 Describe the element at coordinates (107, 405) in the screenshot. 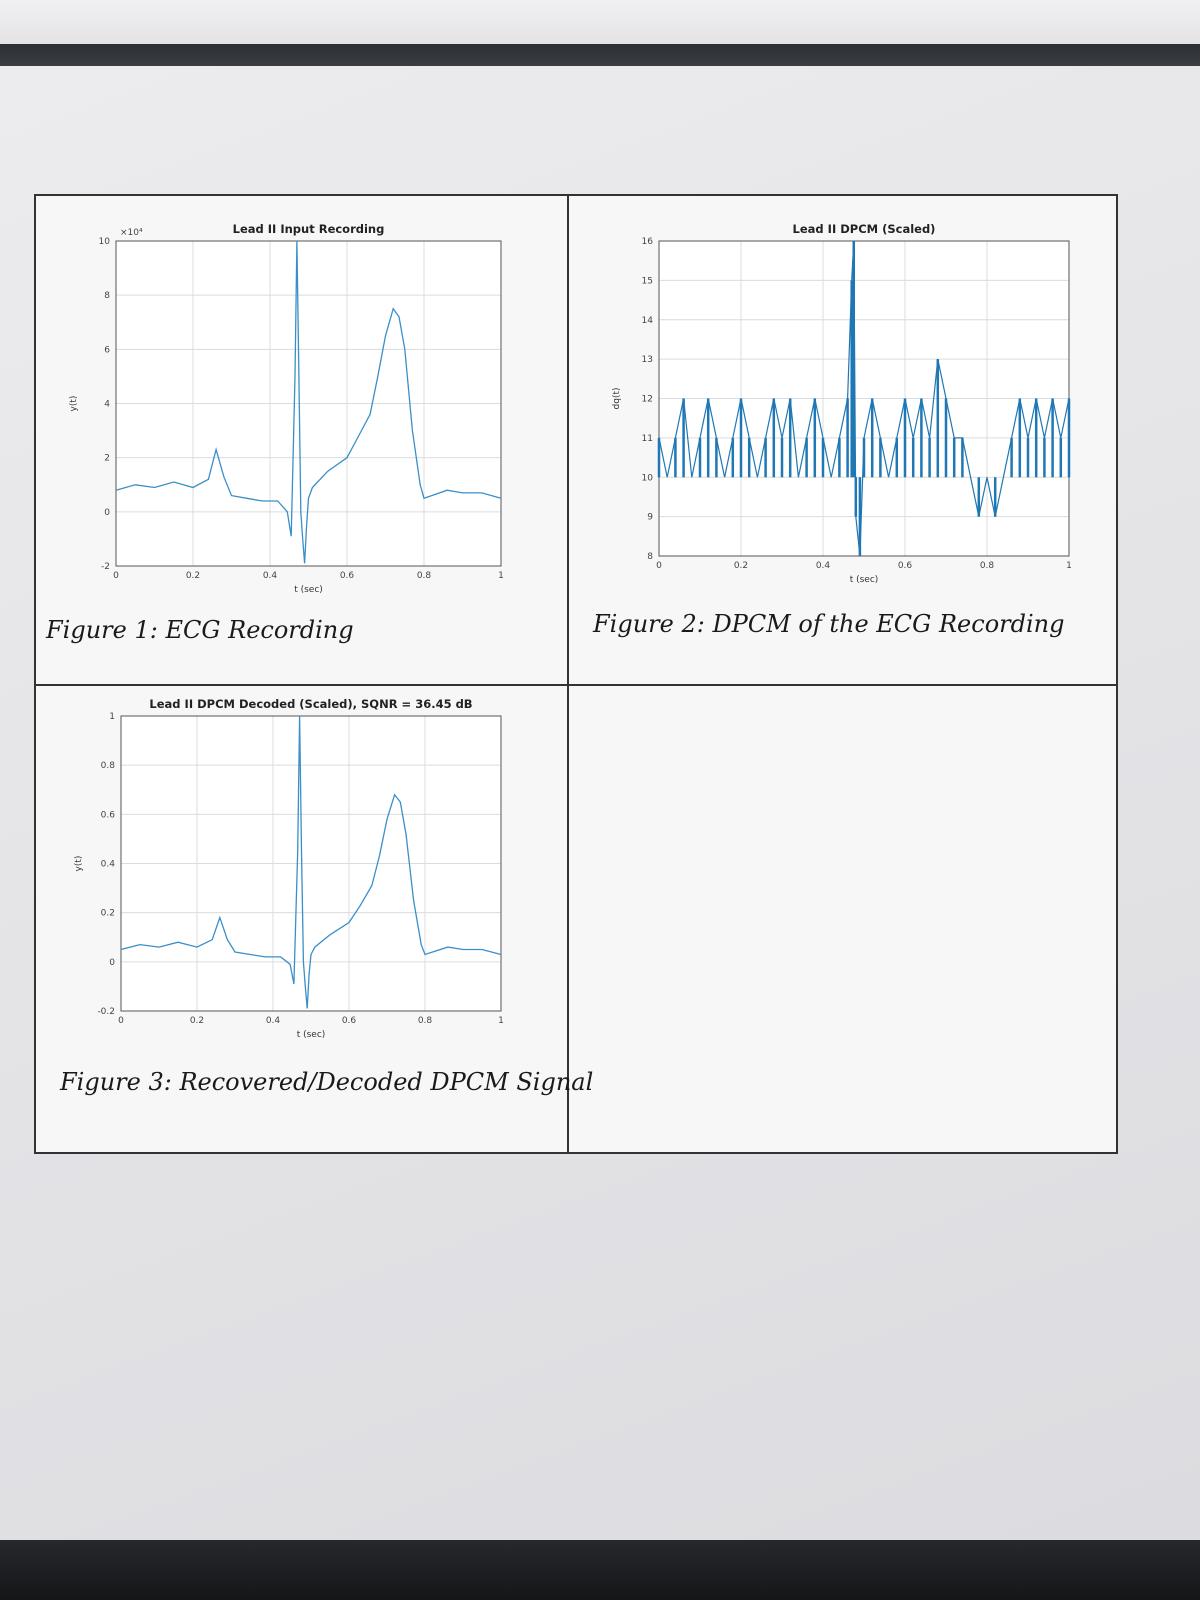

I see `y-tick-label: 4` at that location.